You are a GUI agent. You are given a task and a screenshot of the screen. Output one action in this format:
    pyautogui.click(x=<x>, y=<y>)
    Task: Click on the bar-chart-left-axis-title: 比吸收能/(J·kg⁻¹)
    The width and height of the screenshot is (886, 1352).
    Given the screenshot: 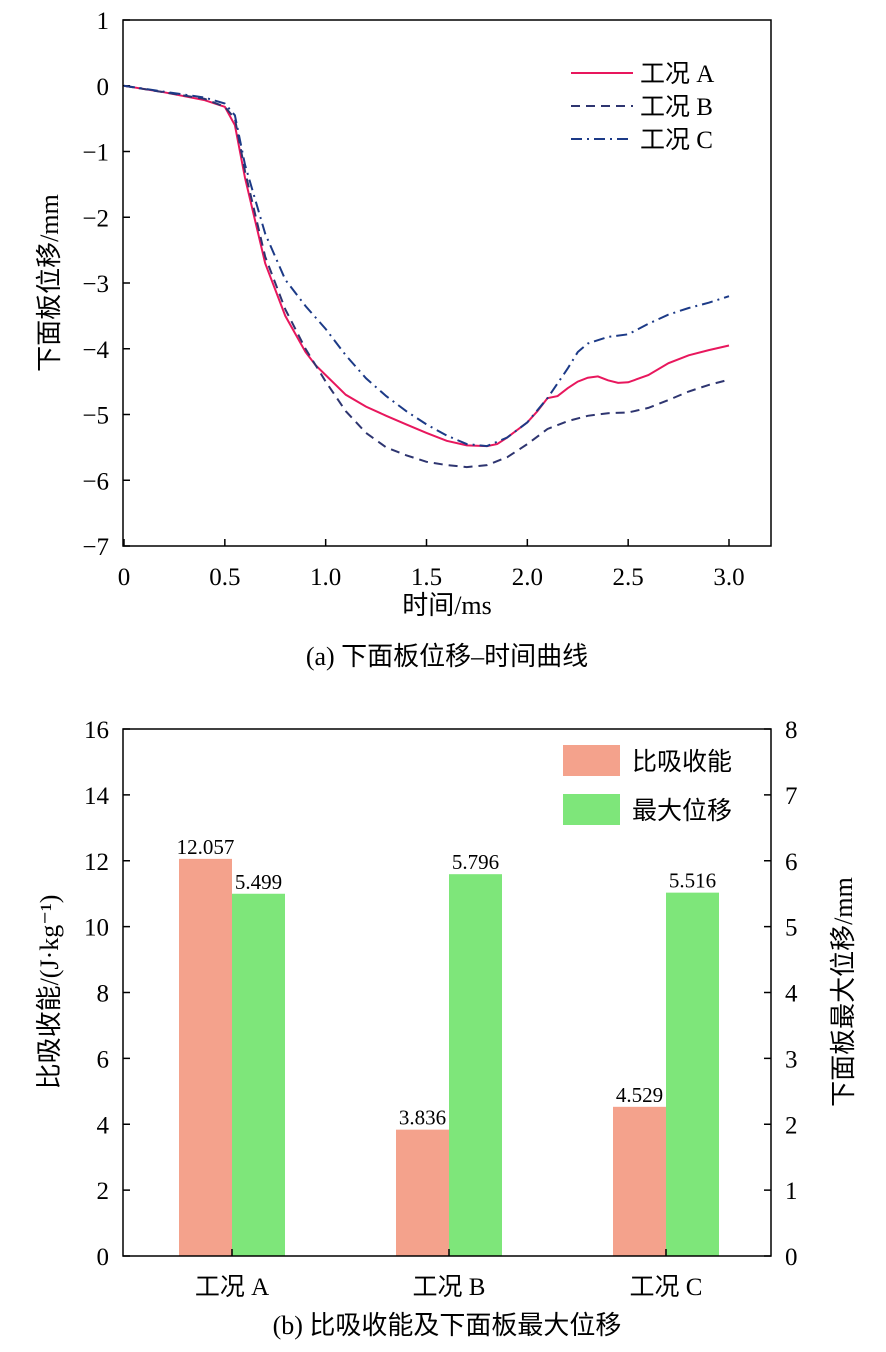 What is the action you would take?
    pyautogui.click(x=49, y=992)
    